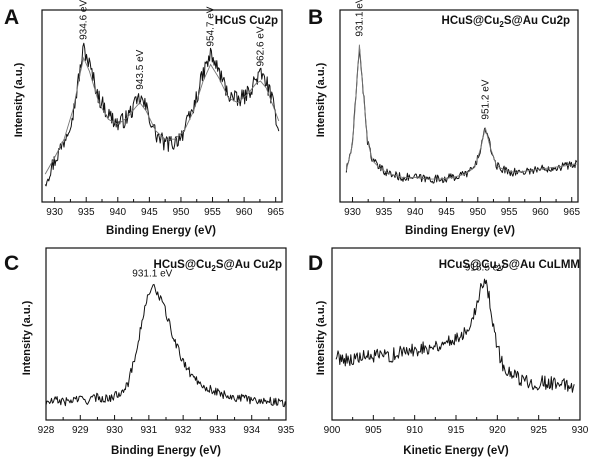 This screenshot has width=600, height=464. What do you see at coordinates (84, 20) in the screenshot?
I see `peak-label: 934.6 eV` at bounding box center [84, 20].